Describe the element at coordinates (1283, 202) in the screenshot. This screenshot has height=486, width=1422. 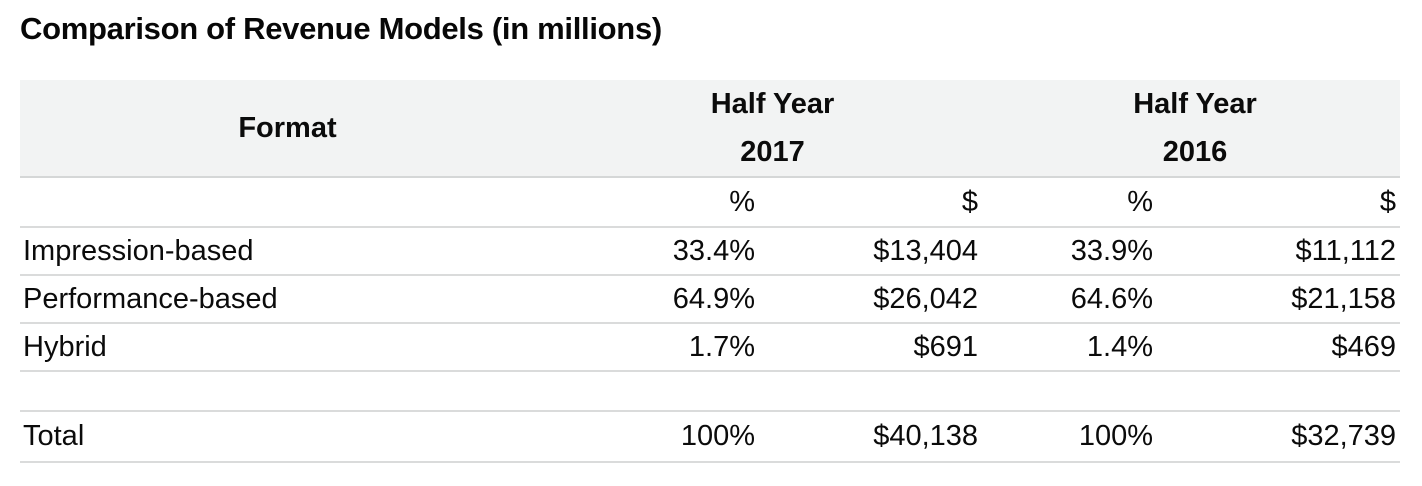
I see `unit-header-usd-2016: $` at that location.